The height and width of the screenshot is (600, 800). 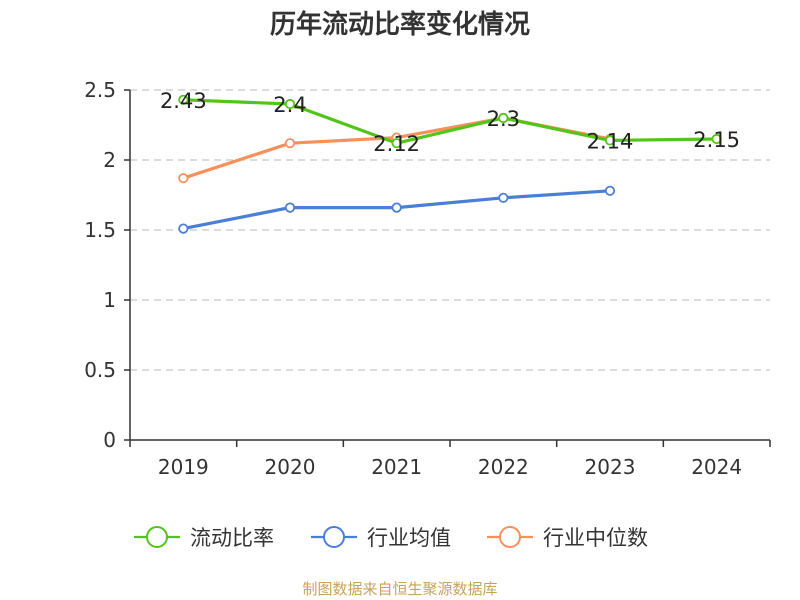 I want to click on x-tick-label: 2022, so click(x=503, y=467).